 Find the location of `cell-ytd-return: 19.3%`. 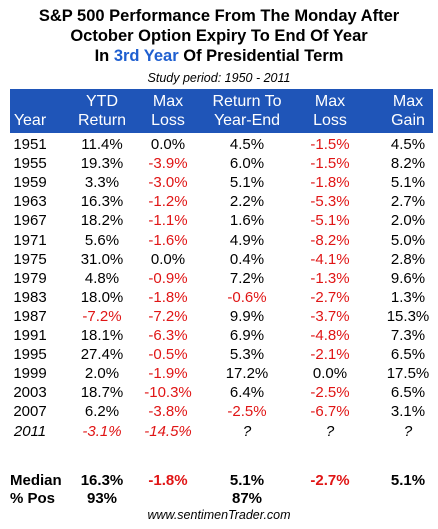

cell-ytd-return: 19.3% is located at coordinates (102, 164).